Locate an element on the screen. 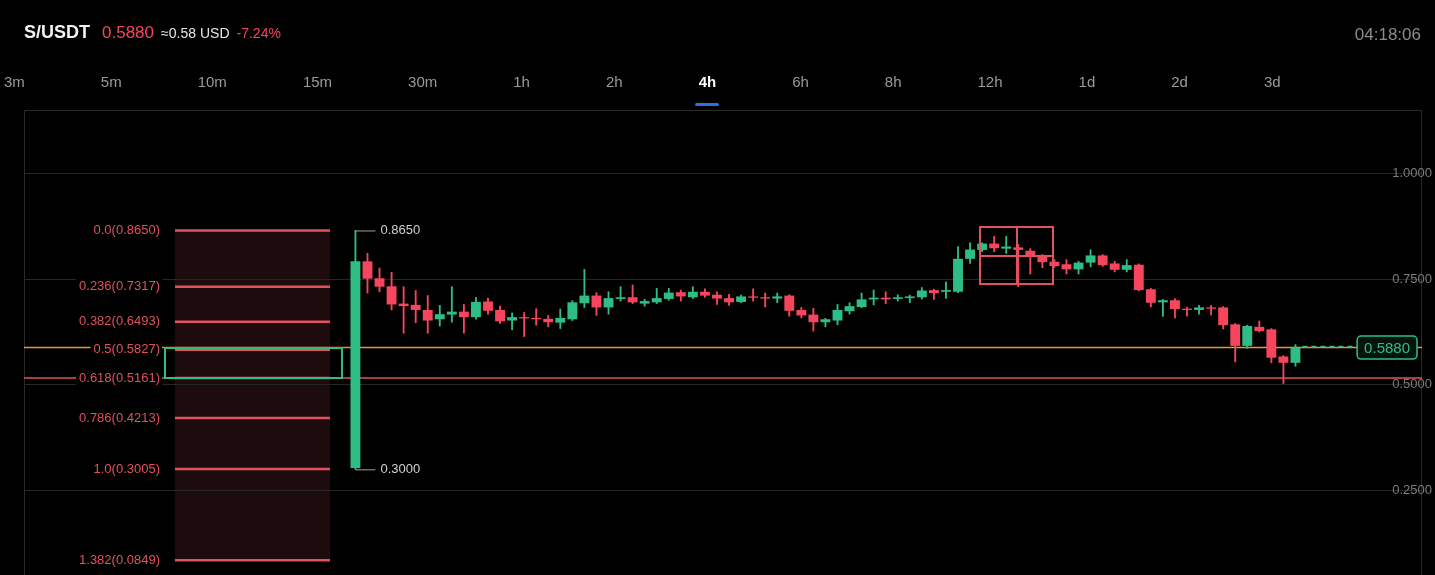  y-tick-label: 0.5000 is located at coordinates (1412, 384).